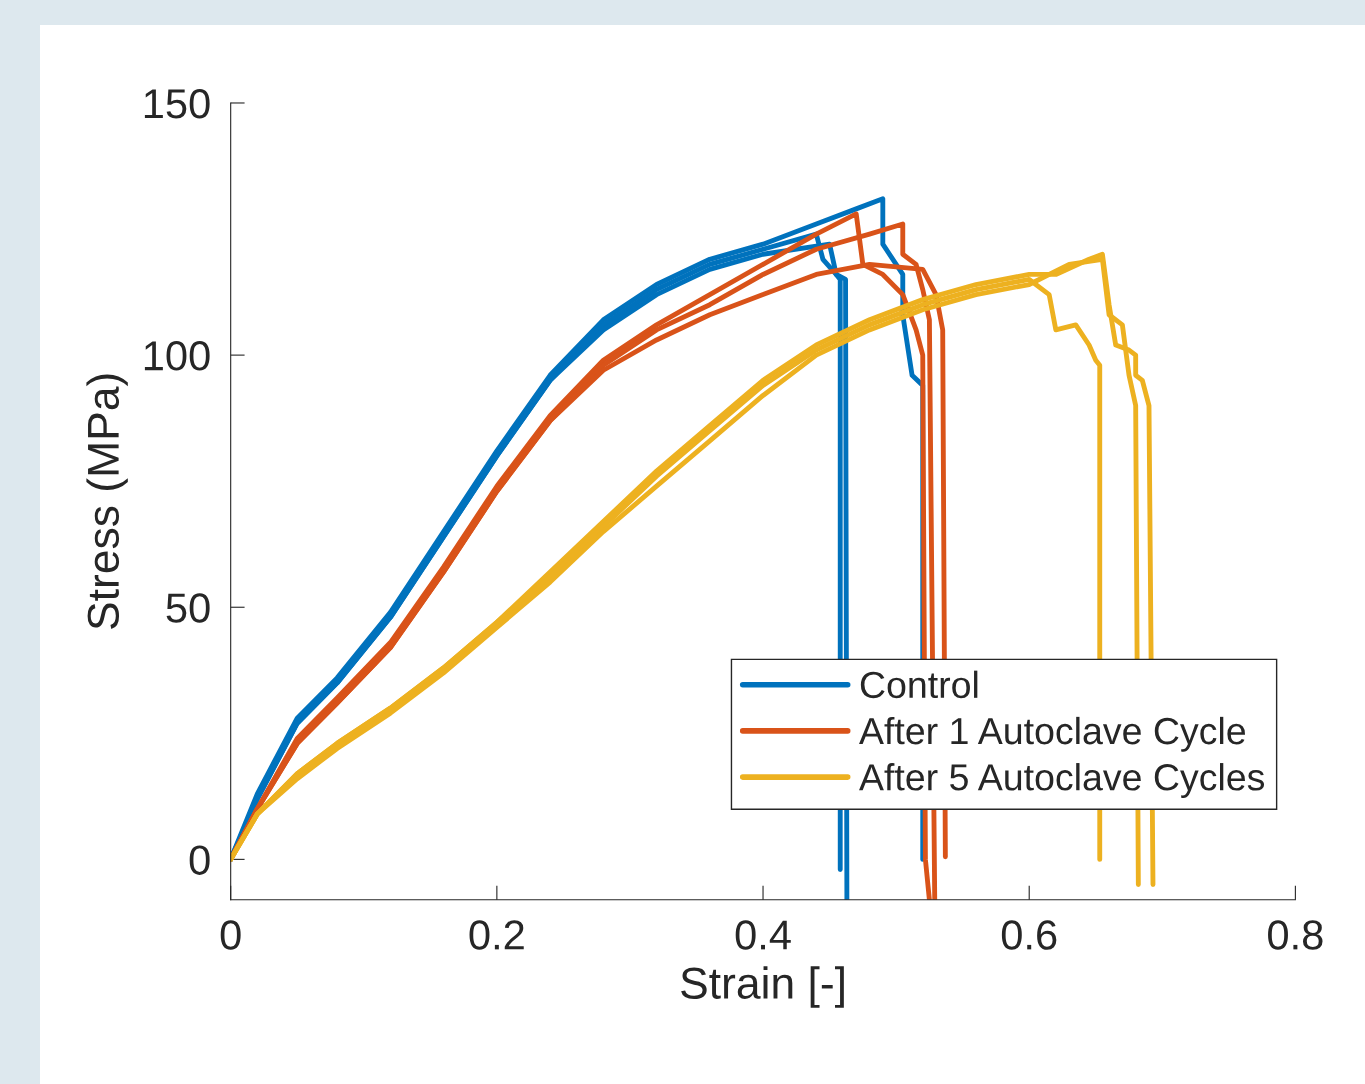 This screenshot has width=1365, height=1084. What do you see at coordinates (1052, 734) in the screenshot?
I see `legend-label: After 1 Autoclave Cycle` at bounding box center [1052, 734].